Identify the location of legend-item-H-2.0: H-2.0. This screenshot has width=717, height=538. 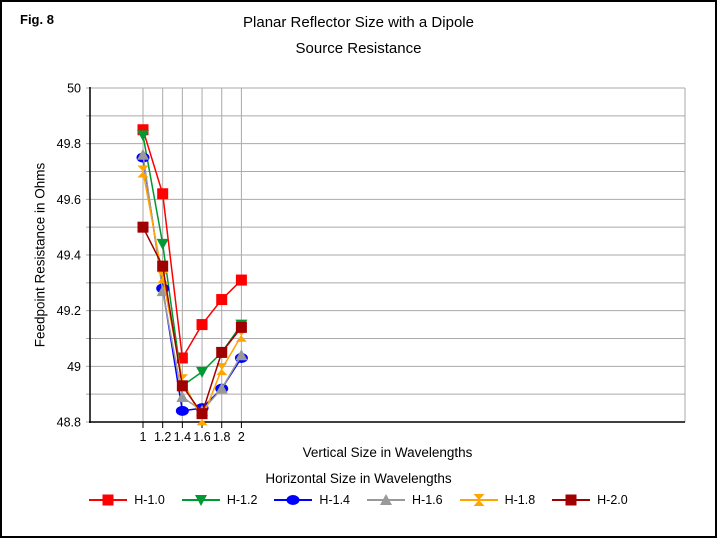
(590, 500).